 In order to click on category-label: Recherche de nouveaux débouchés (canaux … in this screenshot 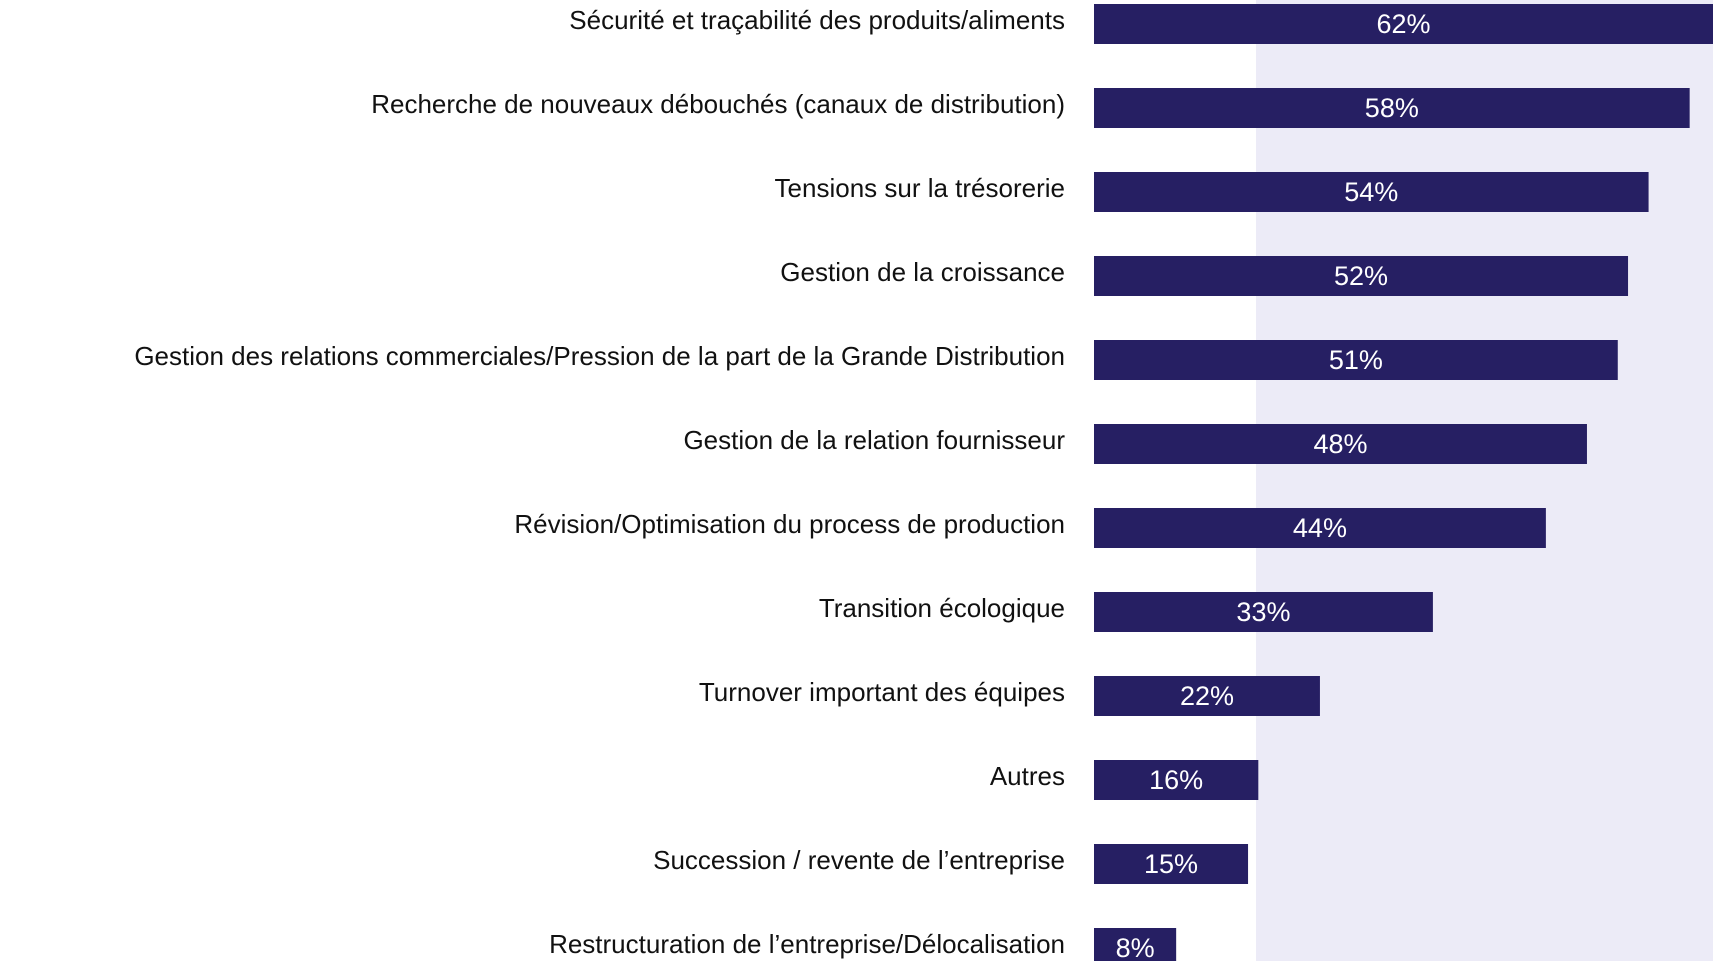, I will do `click(718, 104)`.